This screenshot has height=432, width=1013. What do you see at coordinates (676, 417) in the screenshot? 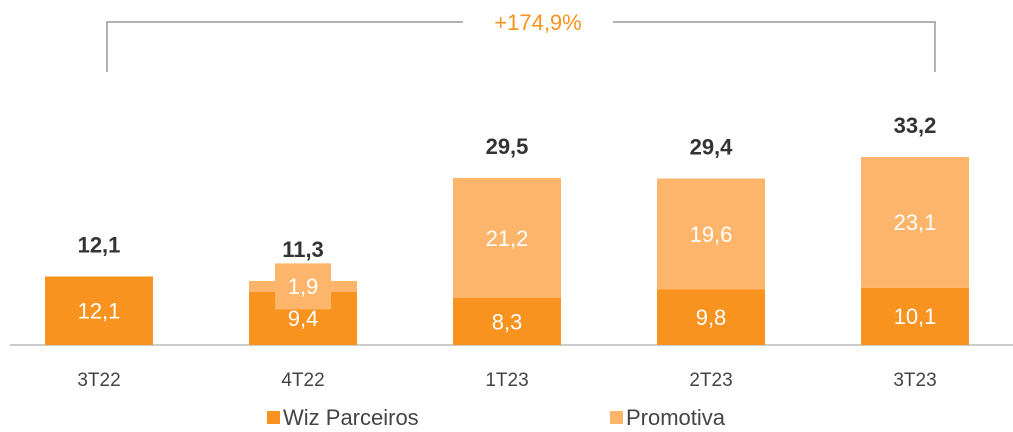
I see `legend-label: Promotiva` at bounding box center [676, 417].